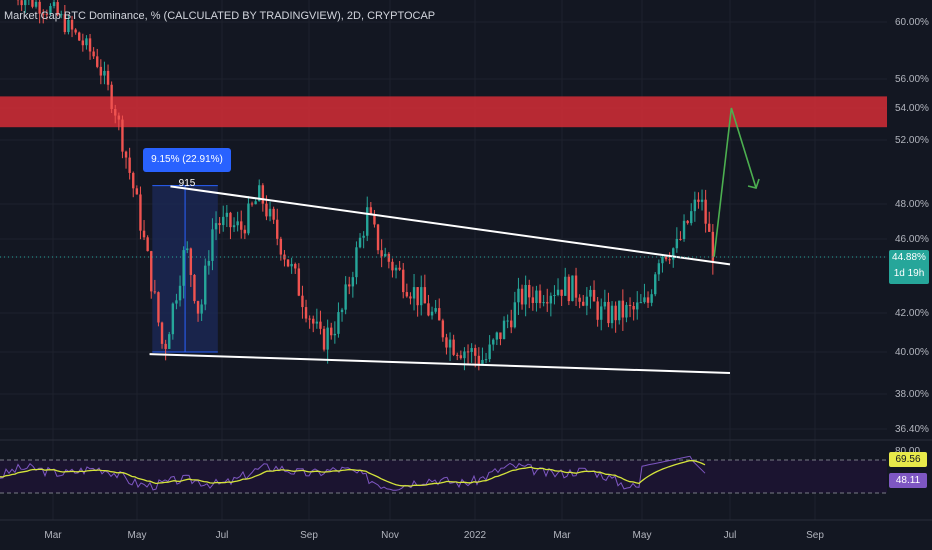  What do you see at coordinates (912, 313) in the screenshot?
I see `price-tick-label: 42.00%` at bounding box center [912, 313].